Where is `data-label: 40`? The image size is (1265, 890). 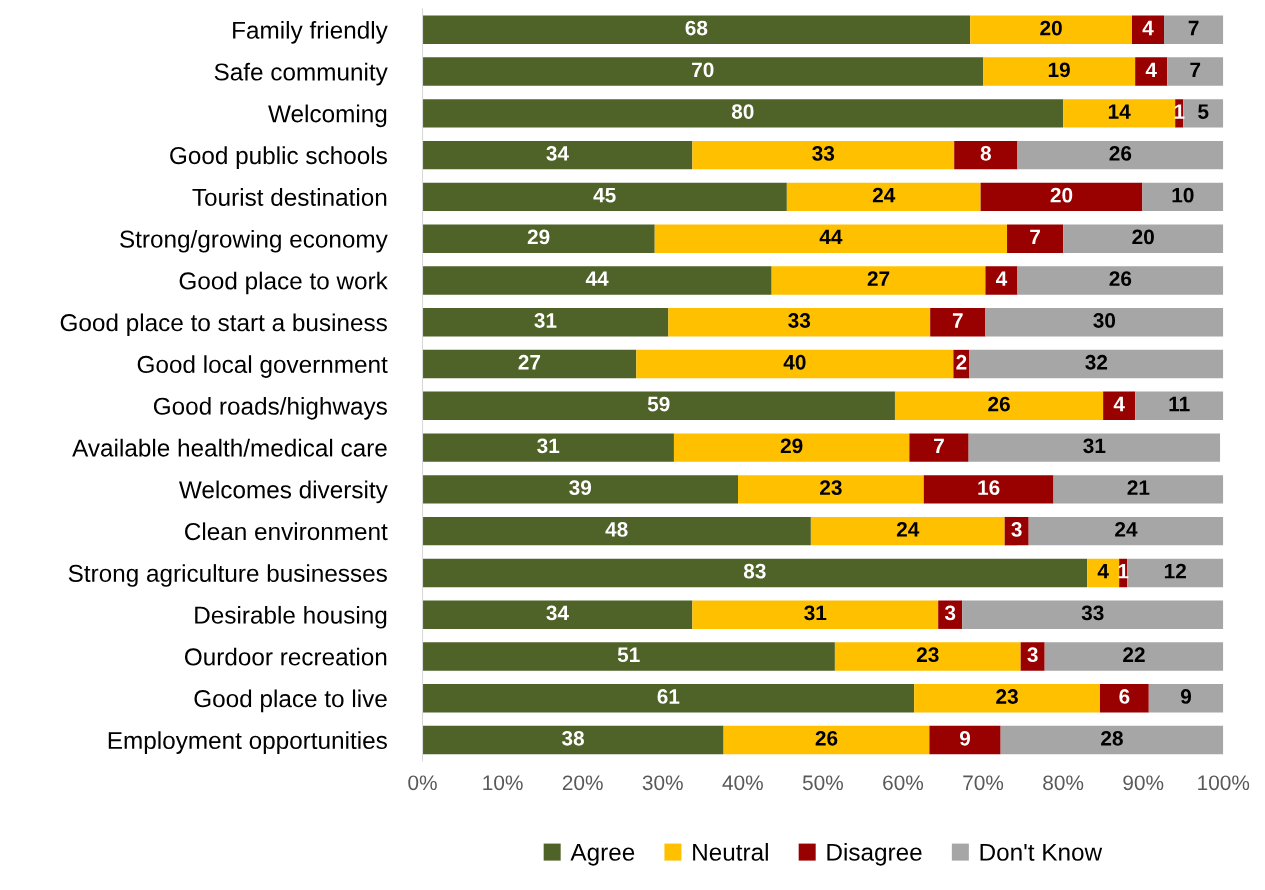
data-label: 40 is located at coordinates (794, 362).